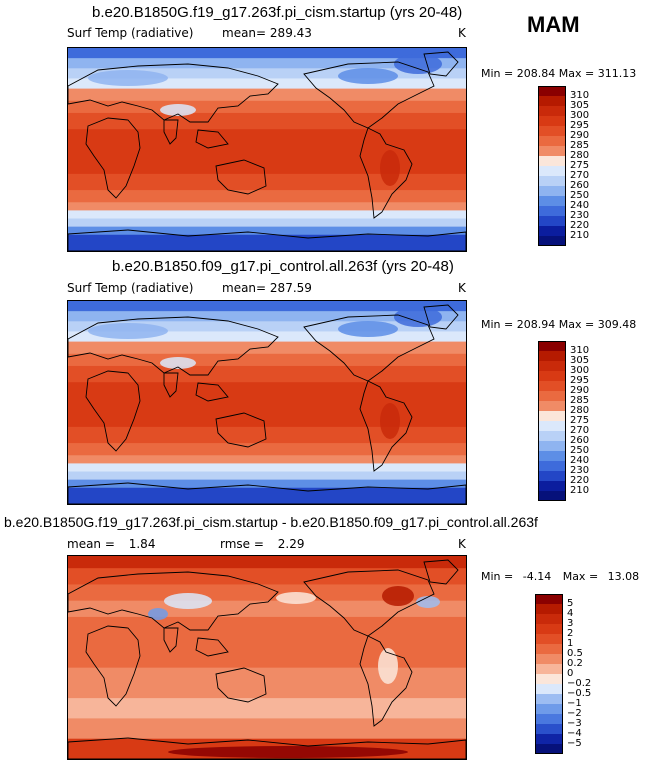 Image resolution: width=645 pixels, height=763 pixels. Describe the element at coordinates (574, 723) in the screenshot. I see `colorbar-tick-label: −3` at that location.